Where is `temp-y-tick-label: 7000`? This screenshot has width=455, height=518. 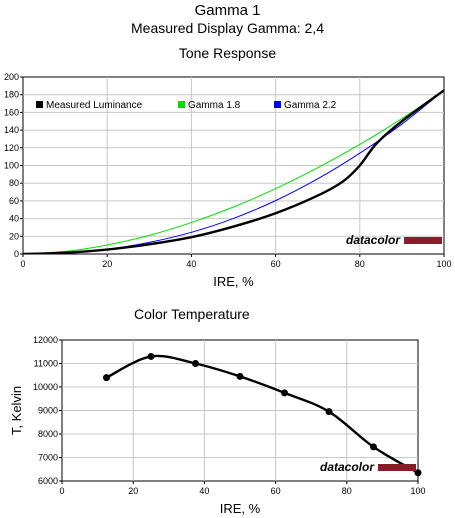
temp-y-tick-label: 7000 is located at coordinates (48, 458).